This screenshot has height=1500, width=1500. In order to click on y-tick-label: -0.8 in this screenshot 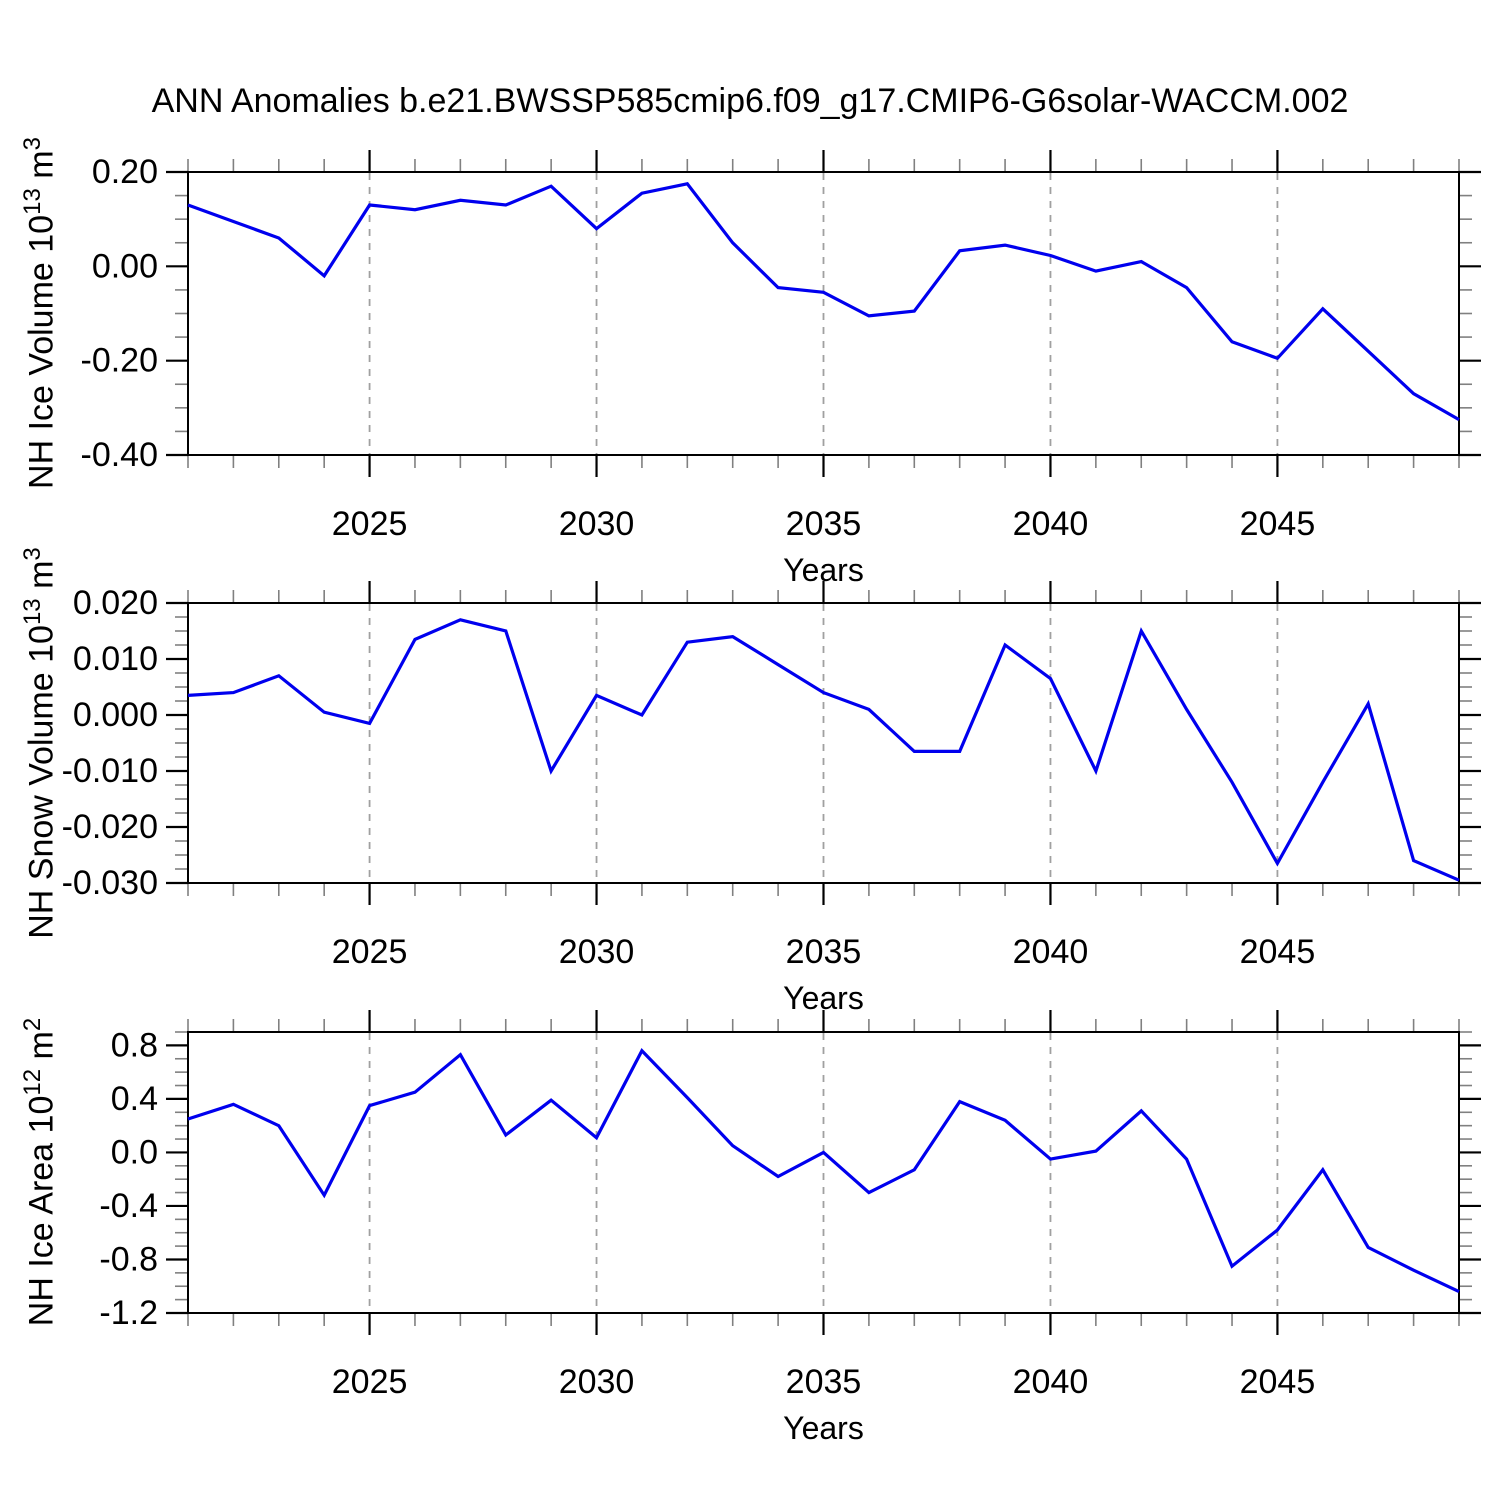, I will do `click(128, 1259)`.